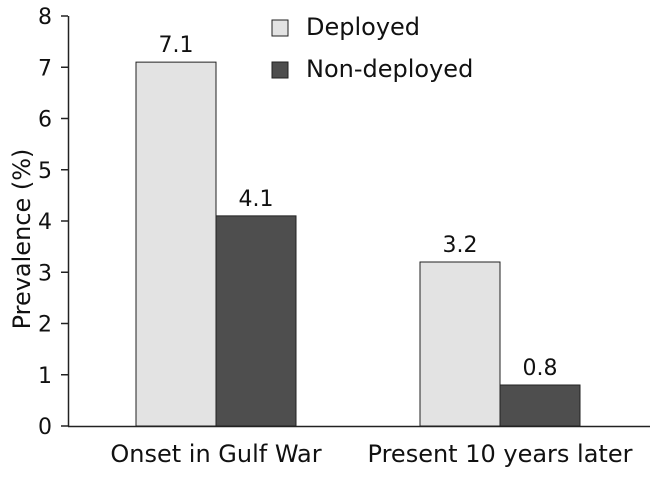 Image resolution: width=662 pixels, height=484 pixels. Describe the element at coordinates (460, 245) in the screenshot. I see `bar-value-label: 3.2` at that location.